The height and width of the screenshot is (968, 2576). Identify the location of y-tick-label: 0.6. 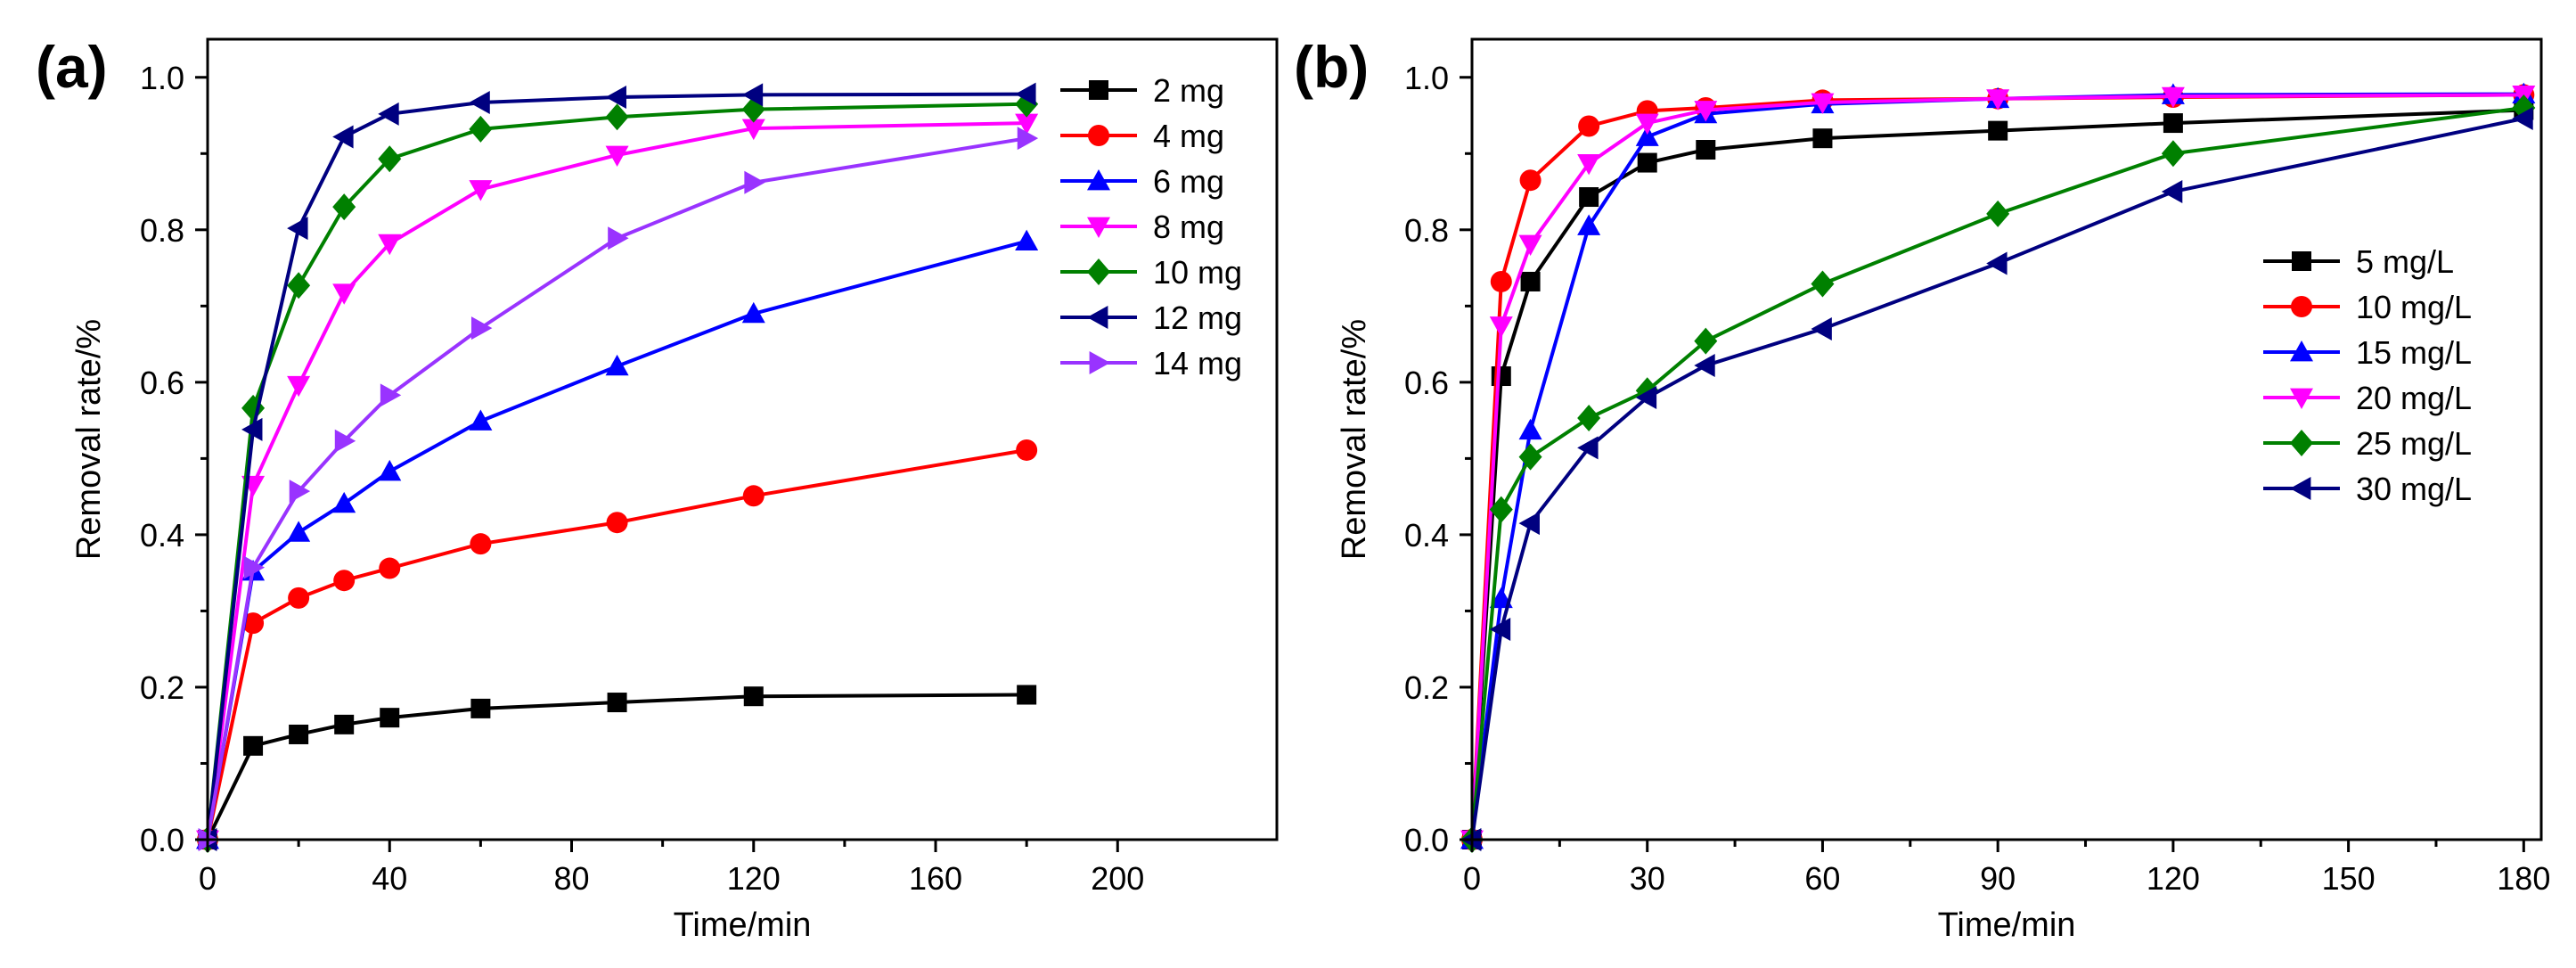
(1426, 383).